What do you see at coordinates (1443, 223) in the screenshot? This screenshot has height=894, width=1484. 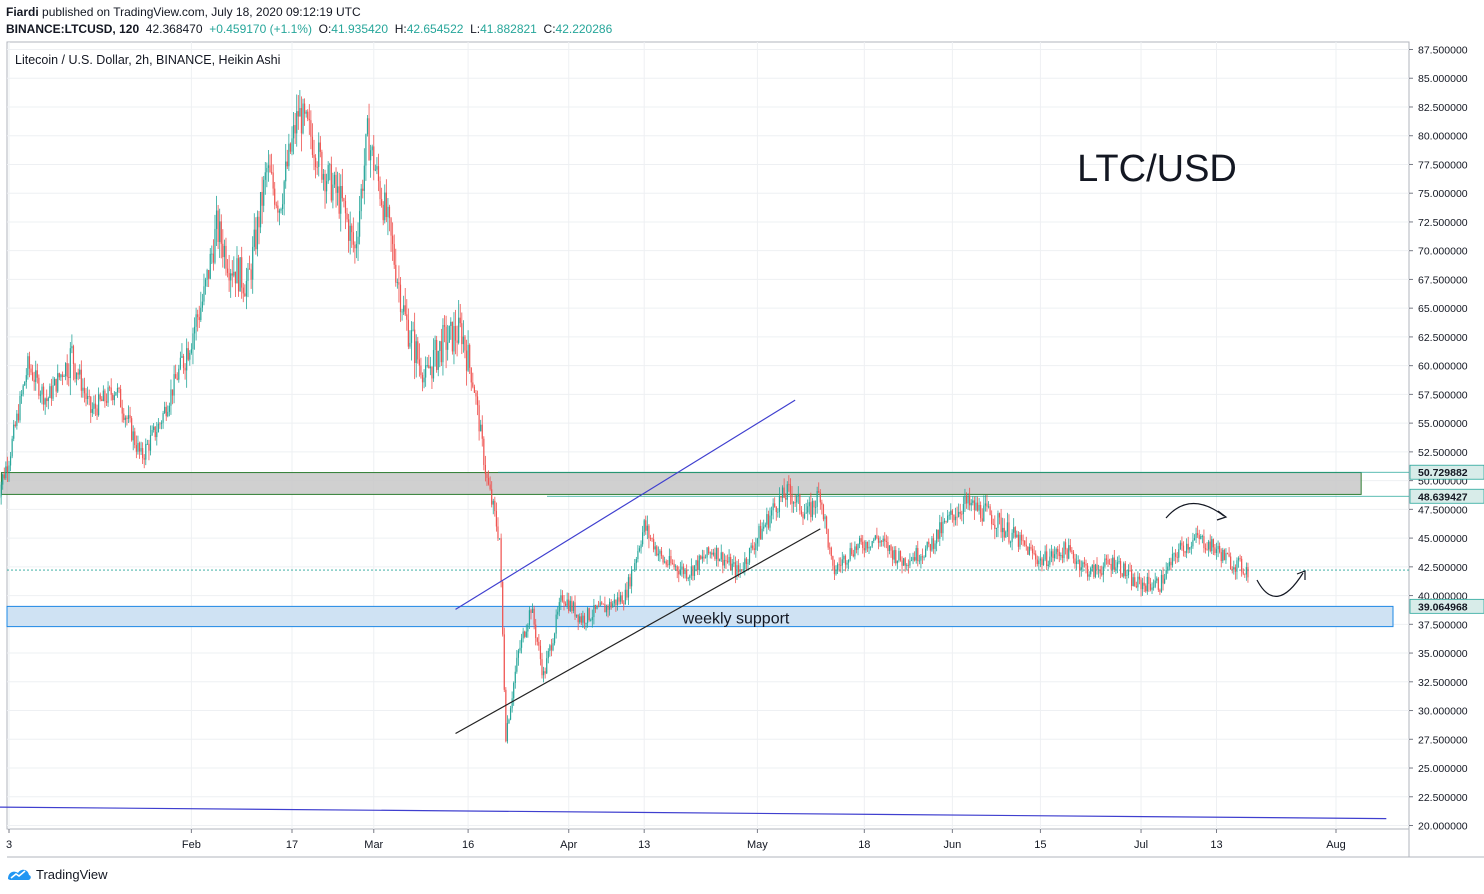 I see `y-tick-label: 72.500000` at bounding box center [1443, 223].